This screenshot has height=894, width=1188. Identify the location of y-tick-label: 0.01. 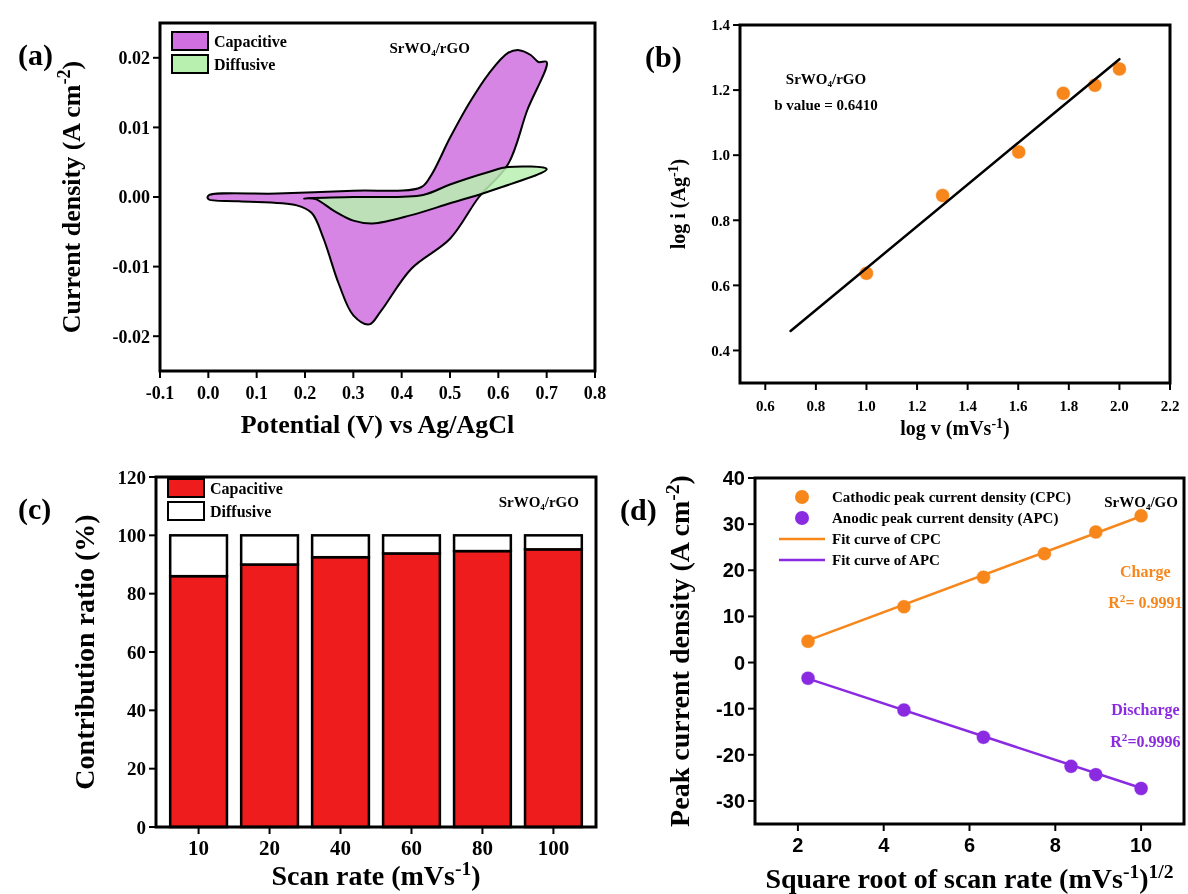
(134, 127).